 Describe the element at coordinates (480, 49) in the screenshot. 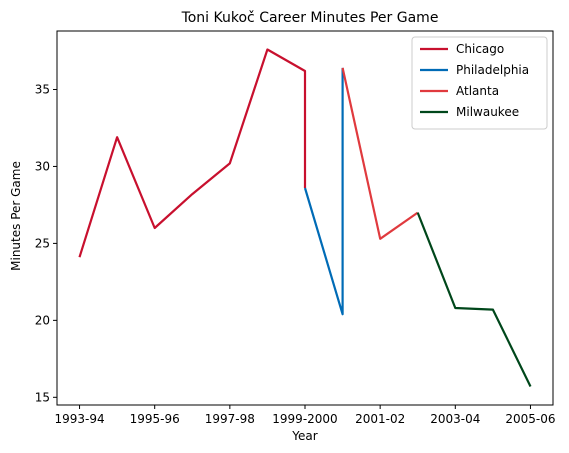

I see `legend-entry-chicago: Chicago` at that location.